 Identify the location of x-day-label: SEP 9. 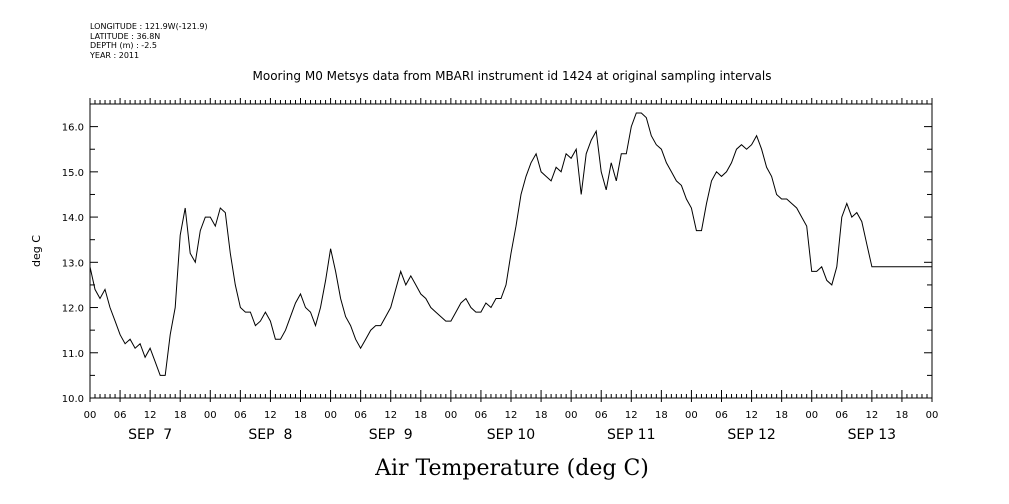
(391, 435).